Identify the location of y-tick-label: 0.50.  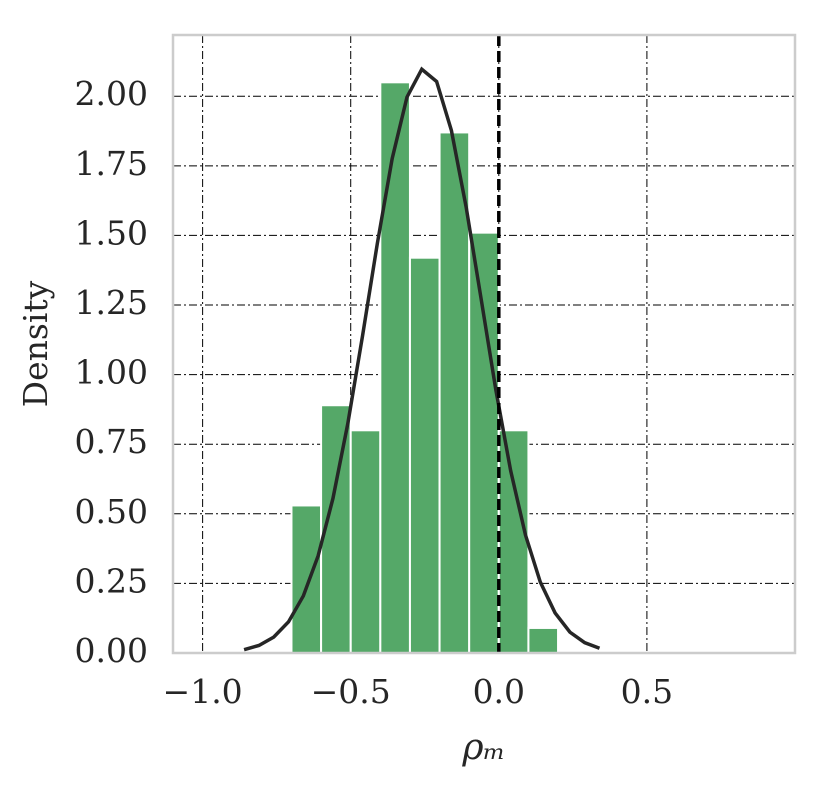
(111, 511).